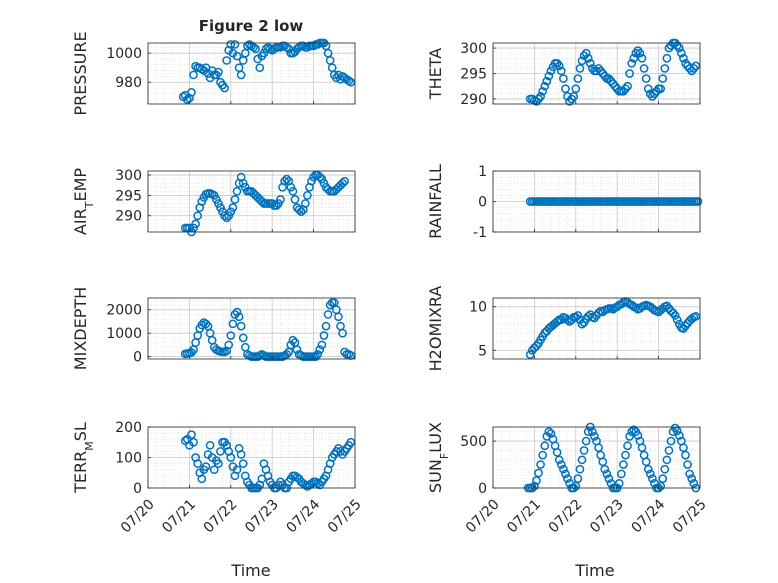 The image size is (778, 583). What do you see at coordinates (438, 457) in the screenshot?
I see `y-axis-label: SUNFLUX` at bounding box center [438, 457].